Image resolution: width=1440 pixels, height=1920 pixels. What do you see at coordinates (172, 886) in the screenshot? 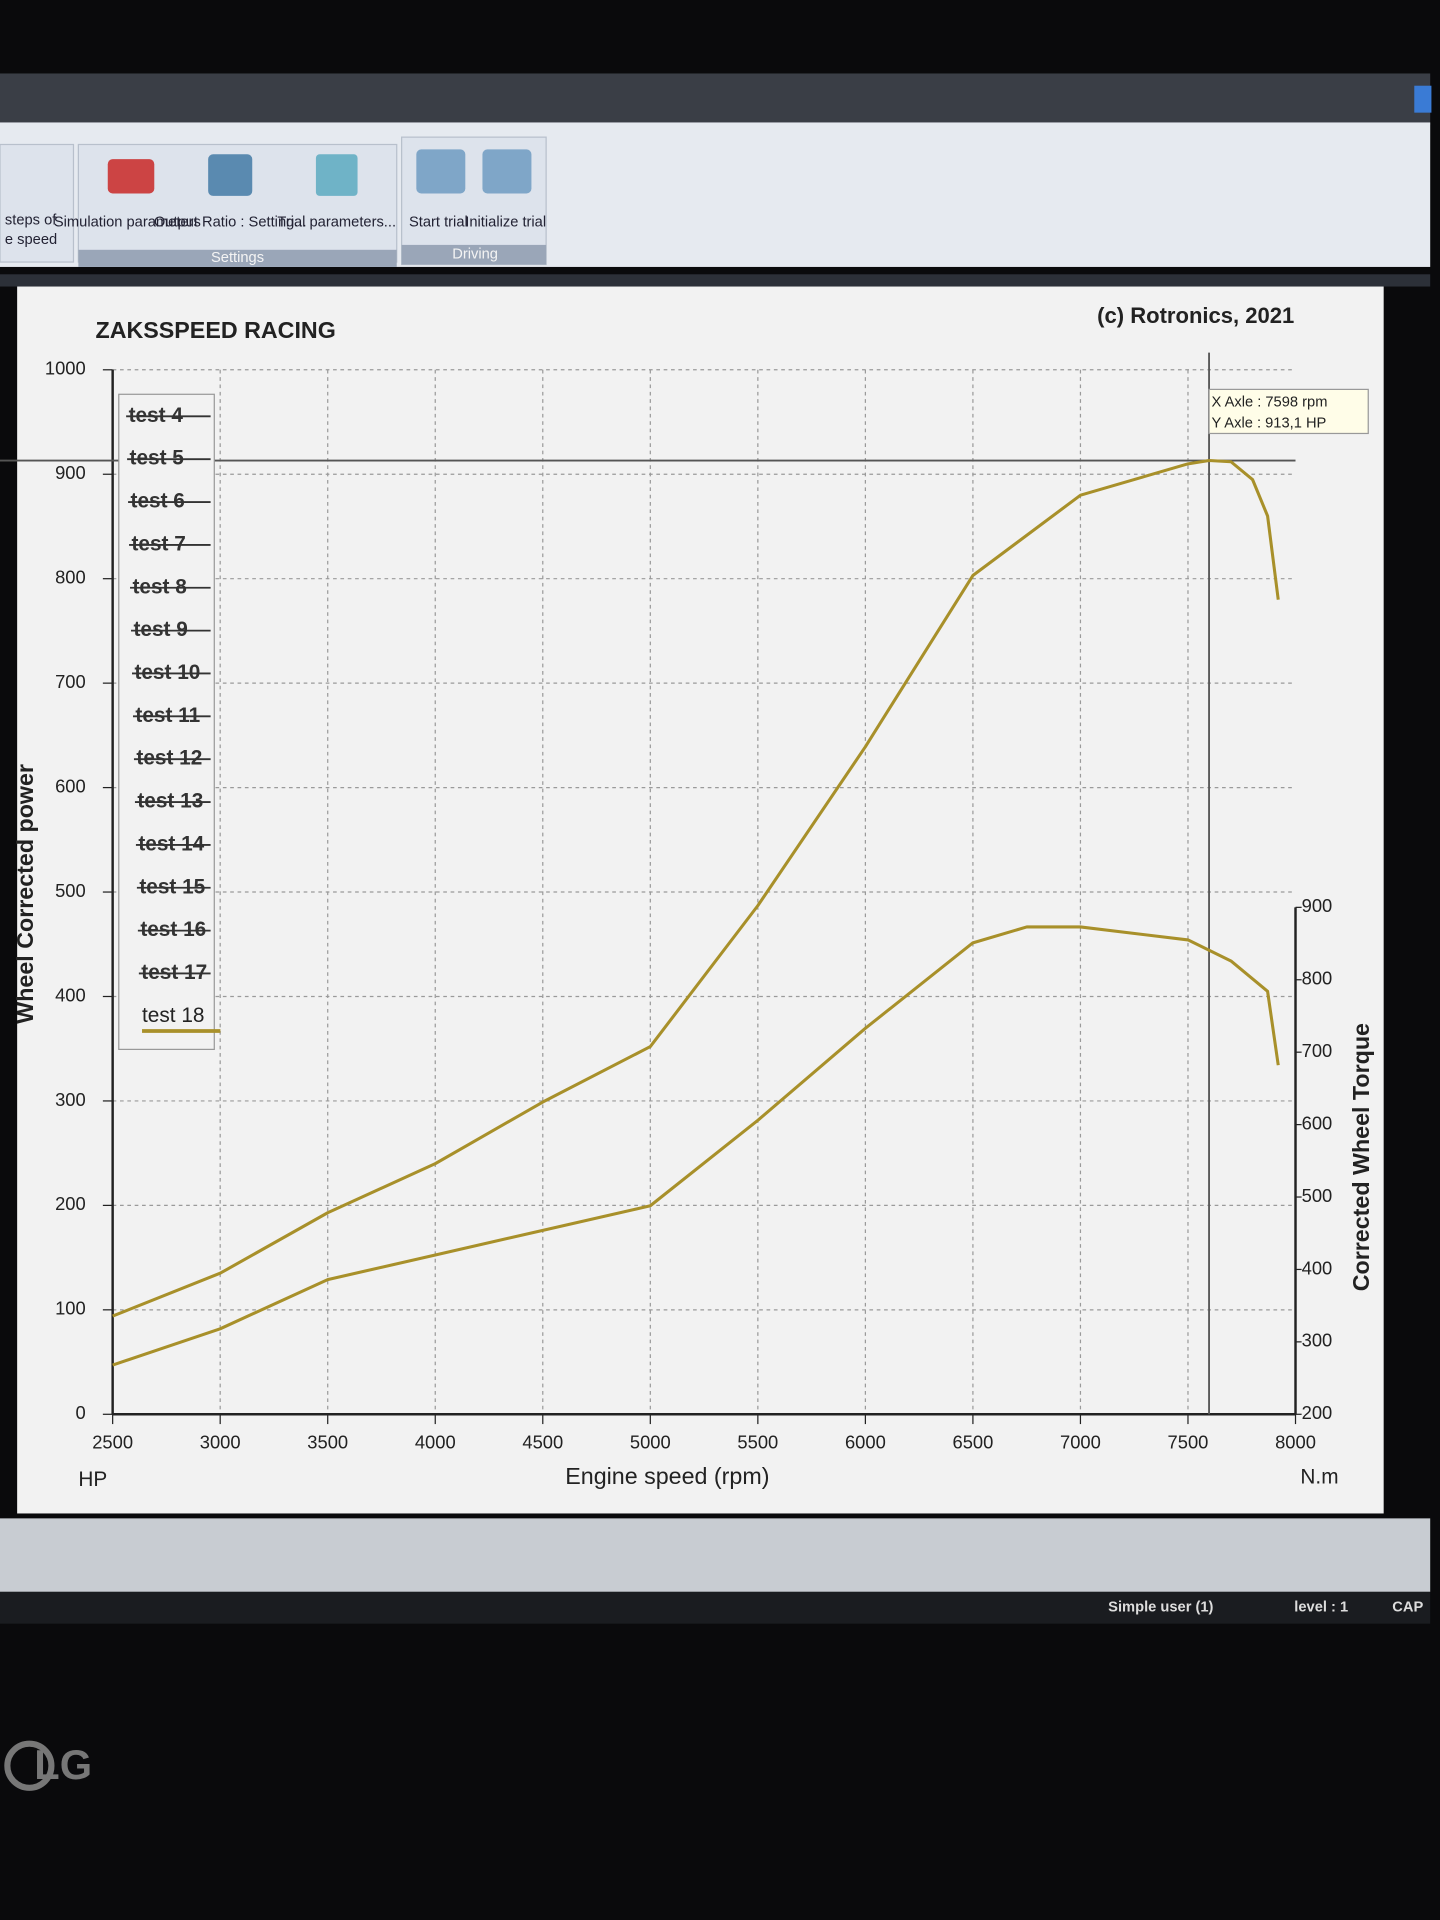
I see `legend-entry: test 15` at bounding box center [172, 886].